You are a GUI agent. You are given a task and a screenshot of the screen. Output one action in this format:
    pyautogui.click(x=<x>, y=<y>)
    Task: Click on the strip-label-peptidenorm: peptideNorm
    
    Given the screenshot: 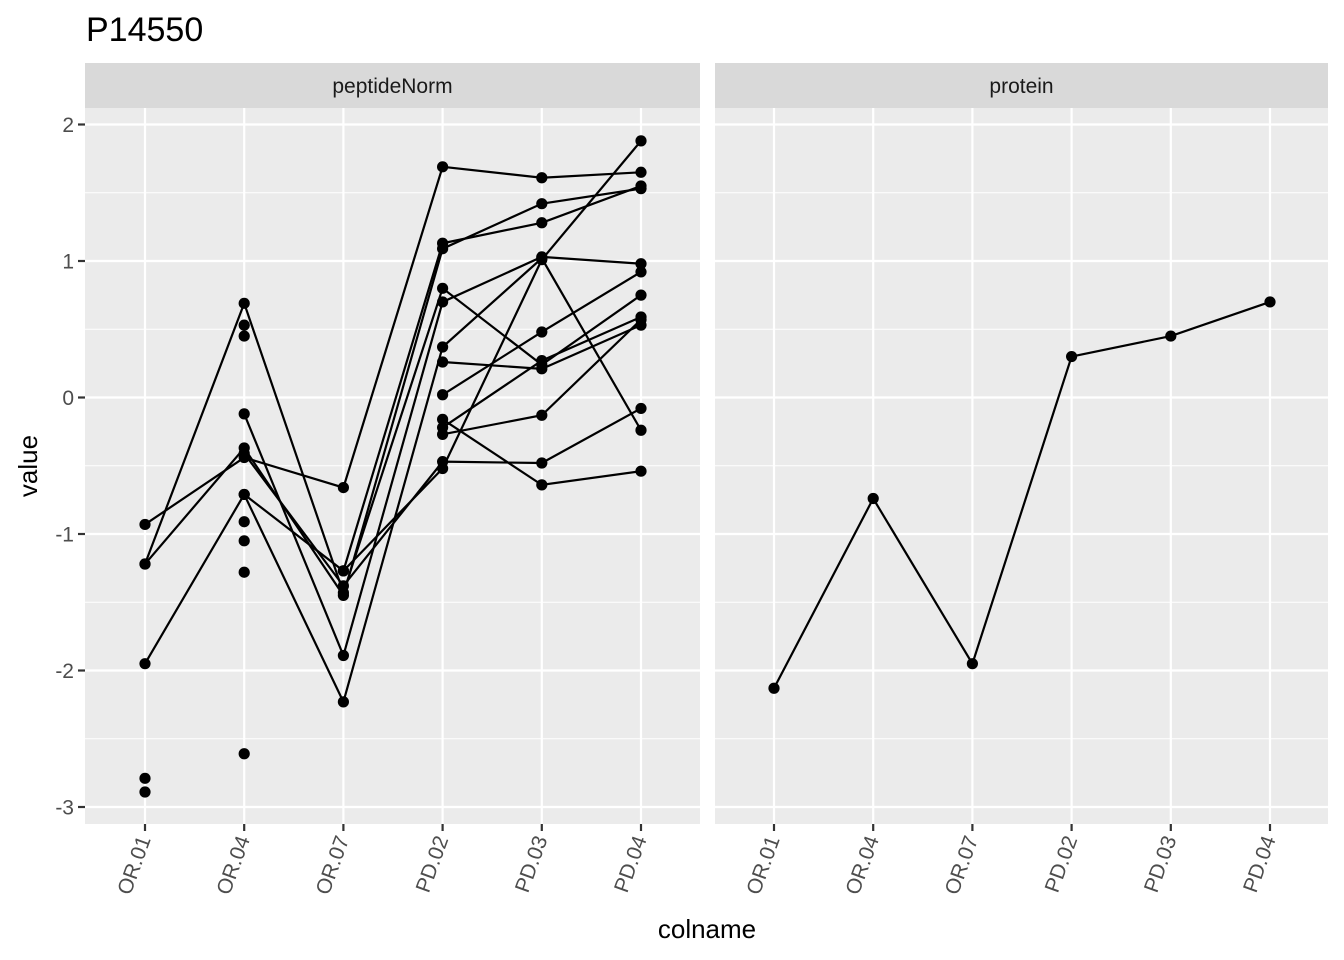 What is the action you would take?
    pyautogui.click(x=392, y=86)
    